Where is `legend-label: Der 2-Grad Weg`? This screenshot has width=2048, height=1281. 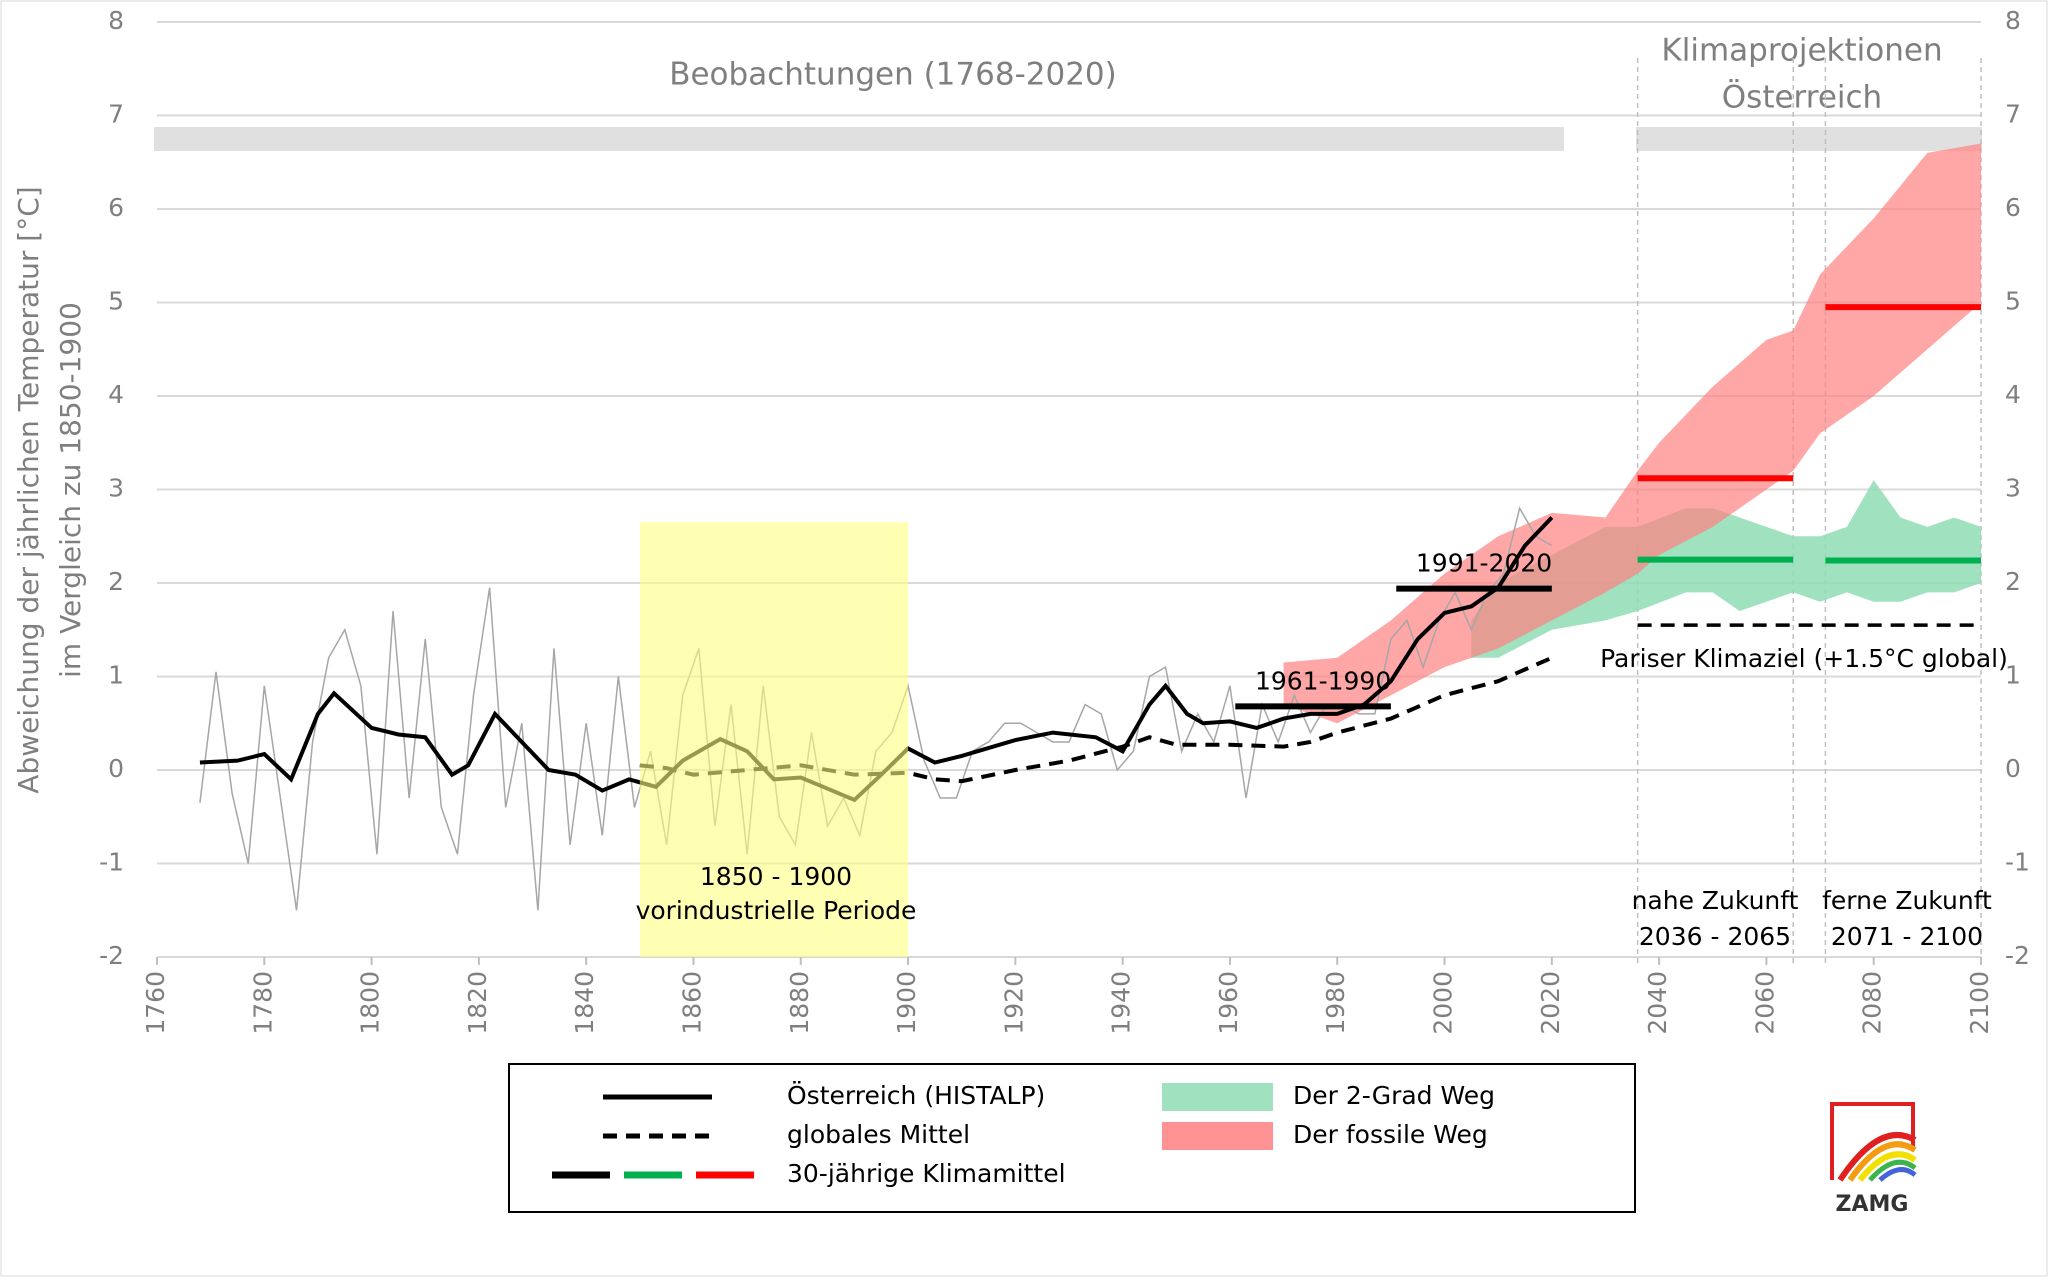
legend-label: Der 2-Grad Weg is located at coordinates (1394, 1095).